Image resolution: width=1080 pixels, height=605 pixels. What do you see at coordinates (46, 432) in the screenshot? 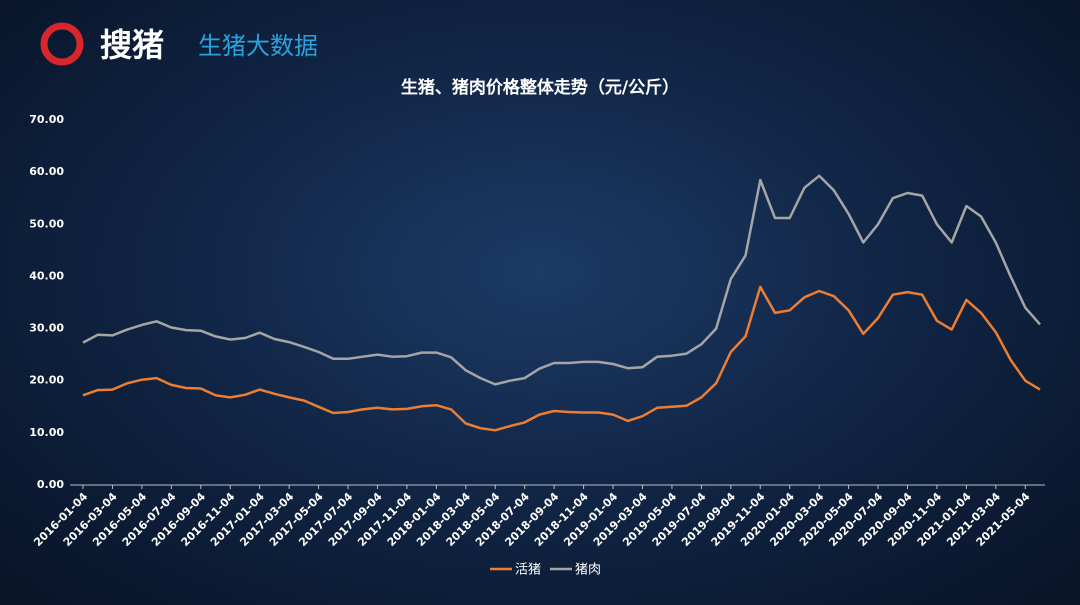
I see `y-tick-label: 10.00` at bounding box center [46, 432].